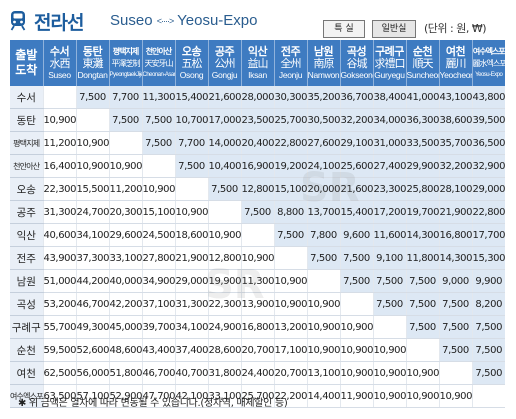 This screenshot has width=516, height=419. Describe the element at coordinates (191, 304) in the screenshot. I see `fare-cell-normal: 31,300` at that location.